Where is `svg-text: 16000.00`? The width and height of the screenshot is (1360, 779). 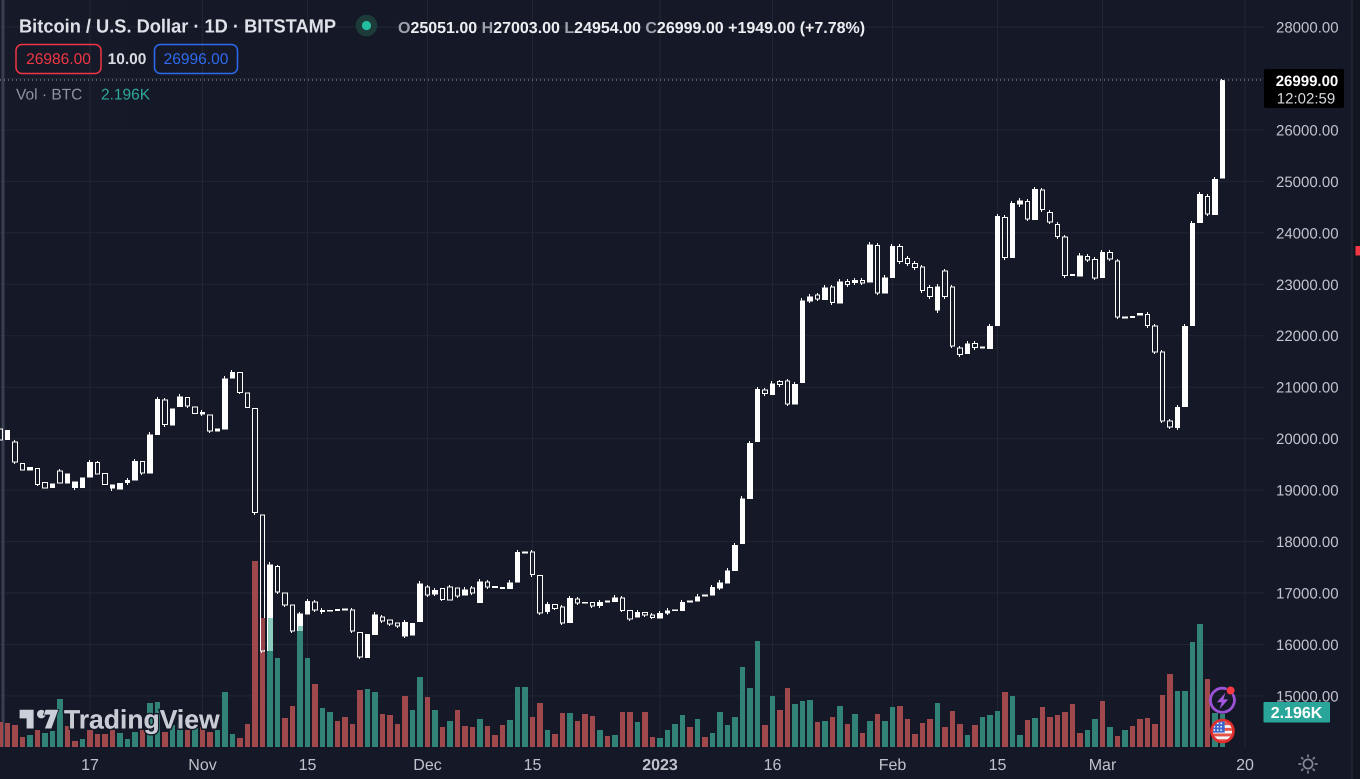
svg-text: 16000.00 is located at coordinates (1307, 645).